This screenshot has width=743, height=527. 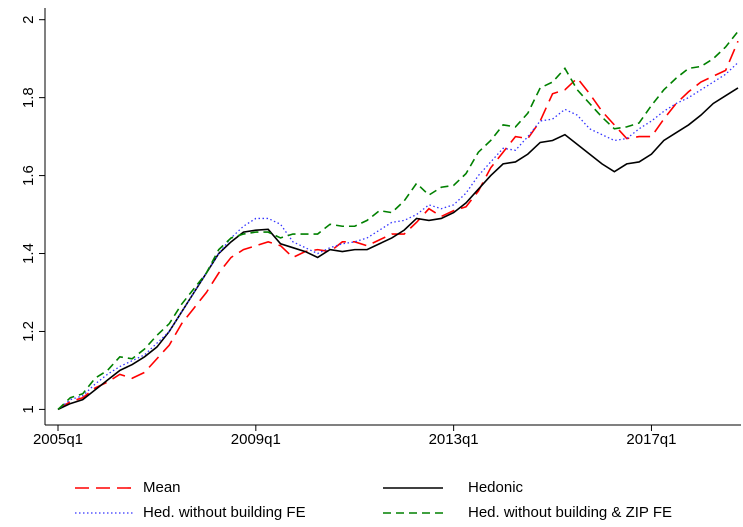 I want to click on y-tick-label: 2, so click(x=28, y=20).